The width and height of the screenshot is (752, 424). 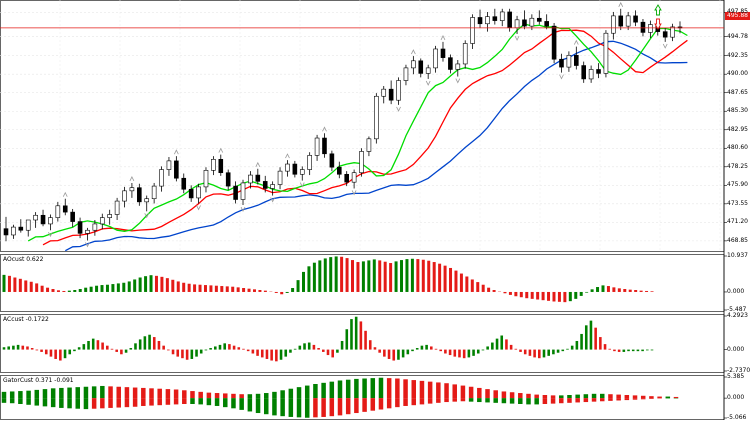 What do you see at coordinates (737, 166) in the screenshot?
I see `y-tick-label: 478.25` at bounding box center [737, 166].